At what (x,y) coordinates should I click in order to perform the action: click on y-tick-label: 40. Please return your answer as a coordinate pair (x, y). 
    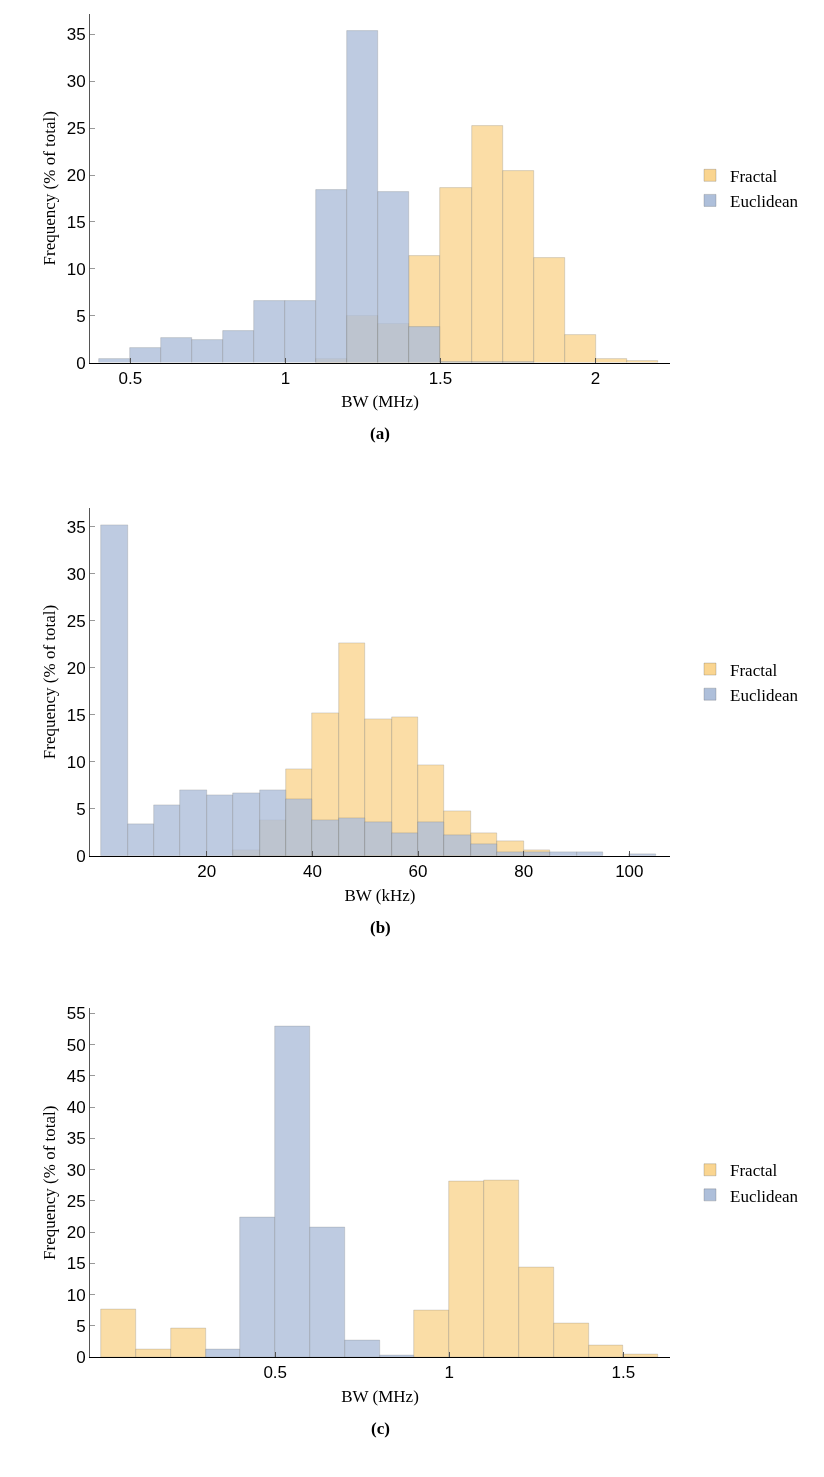
    Looking at the image, I should click on (76, 1108).